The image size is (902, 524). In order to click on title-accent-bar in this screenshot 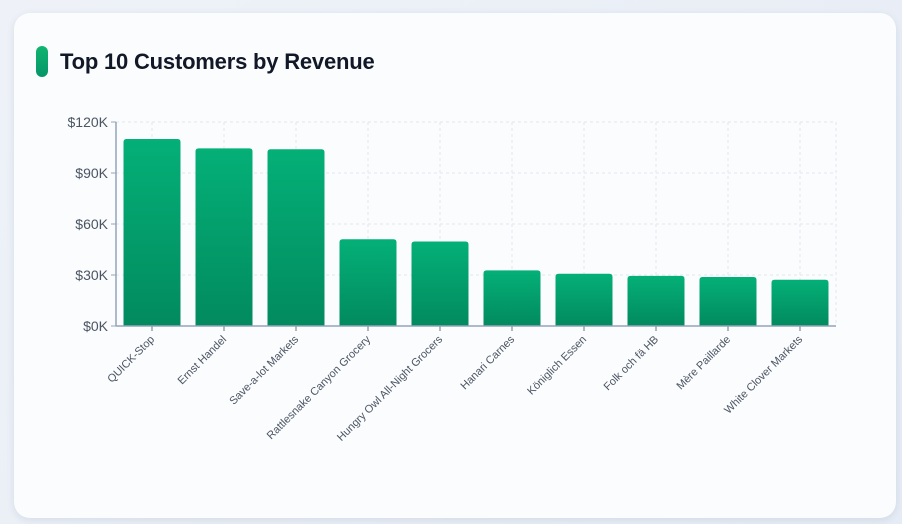, I will do `click(42, 61)`.